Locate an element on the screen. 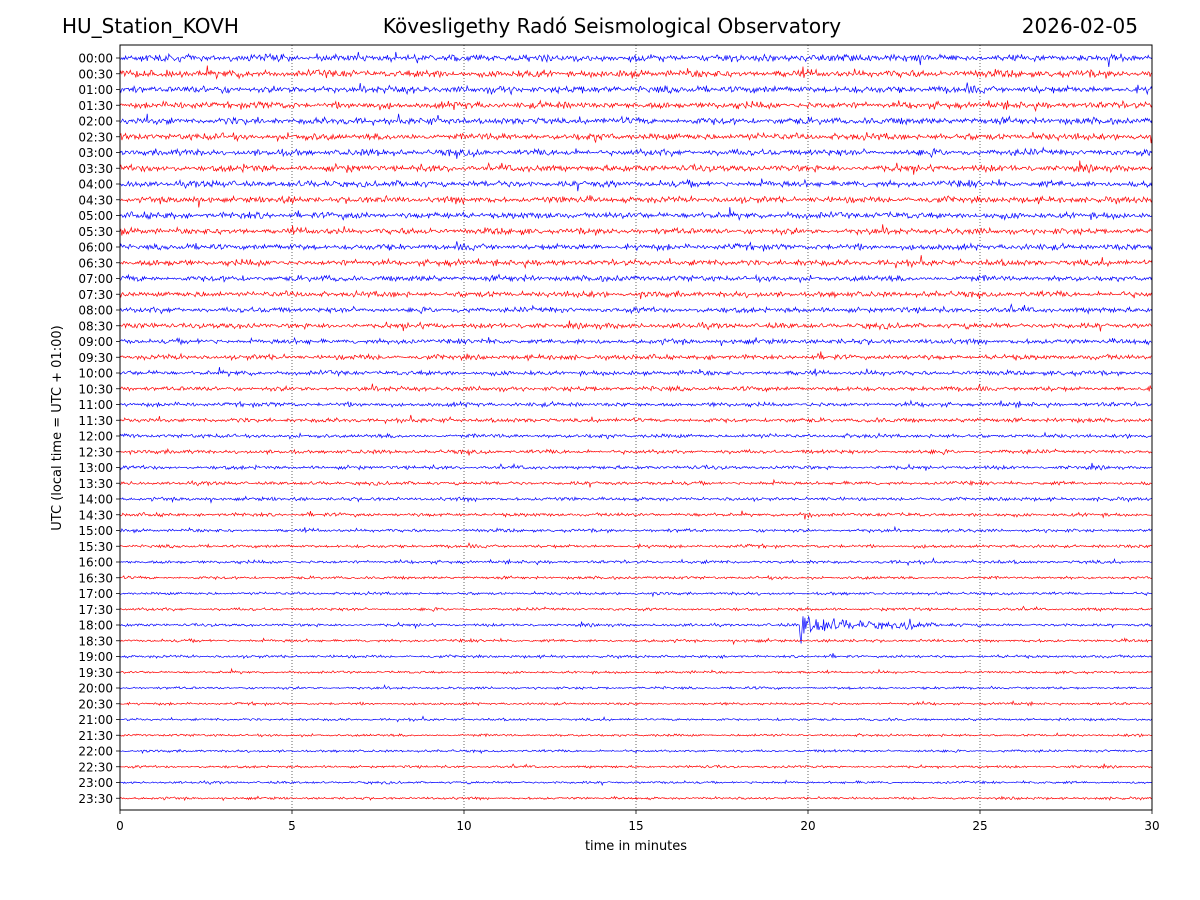 The image size is (1200, 900). y-tick-label: 07:00 is located at coordinates (95, 279).